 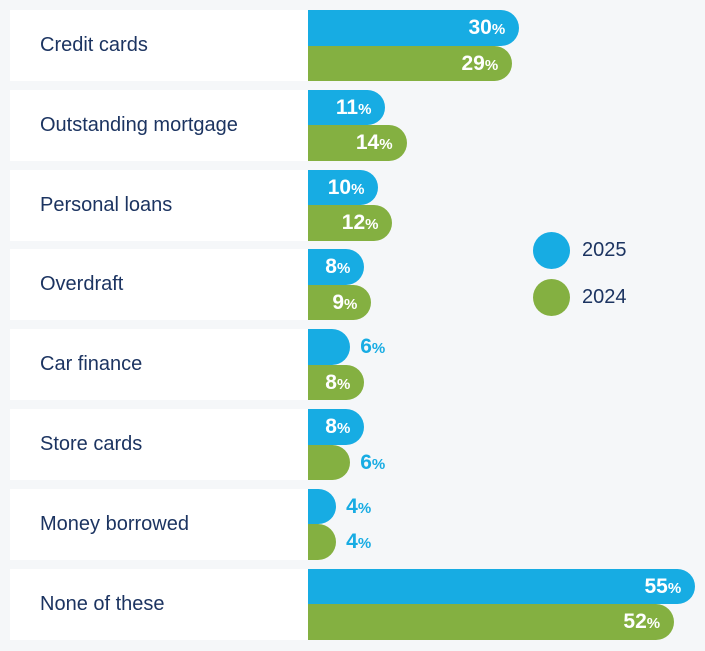 I want to click on data-label-2025: 30%, so click(x=487, y=28).